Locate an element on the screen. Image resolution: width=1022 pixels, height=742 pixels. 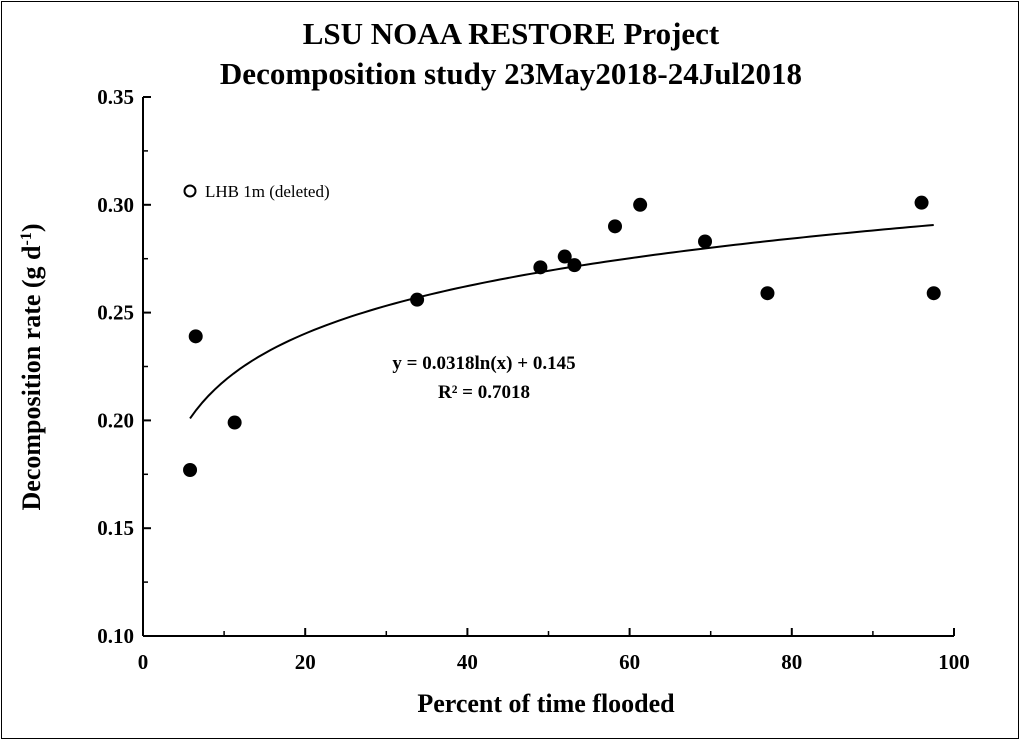
y-tick-label: 0.30 is located at coordinates (115, 205).